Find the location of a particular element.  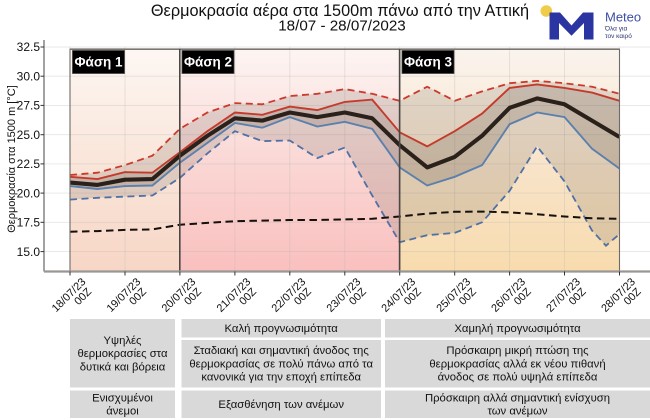

svg-text: 32.5 is located at coordinates (29, 47).